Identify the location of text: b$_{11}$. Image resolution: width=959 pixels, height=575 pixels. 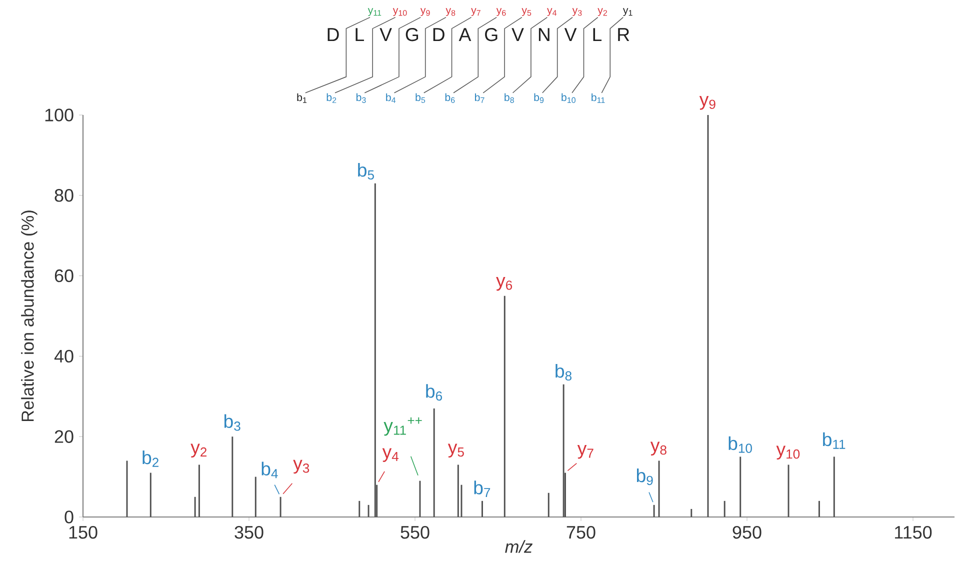
(598, 98).